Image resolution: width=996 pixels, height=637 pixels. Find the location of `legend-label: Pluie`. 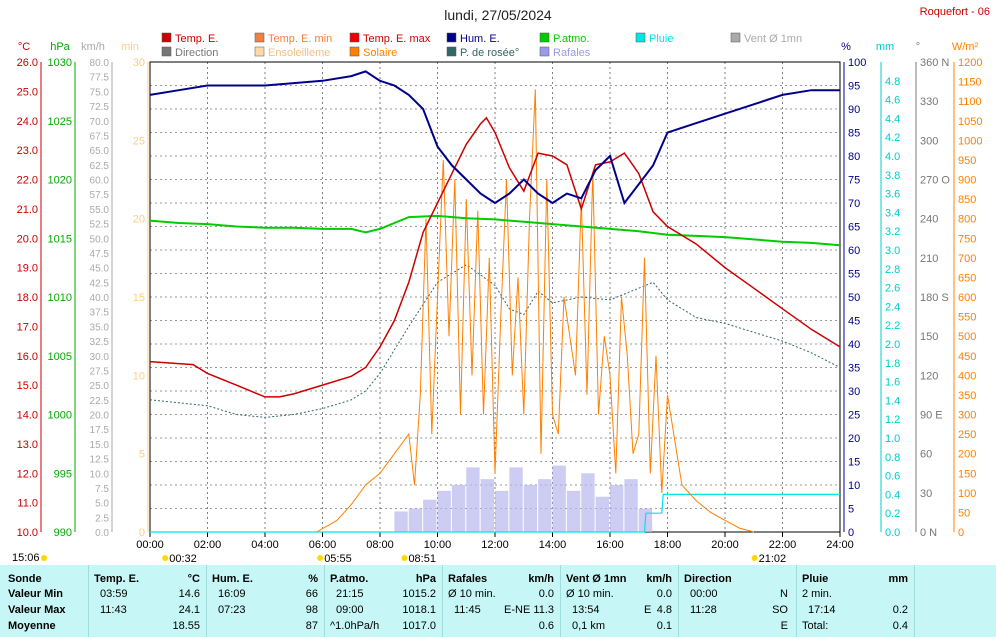

legend-label: Pluie is located at coordinates (661, 39).